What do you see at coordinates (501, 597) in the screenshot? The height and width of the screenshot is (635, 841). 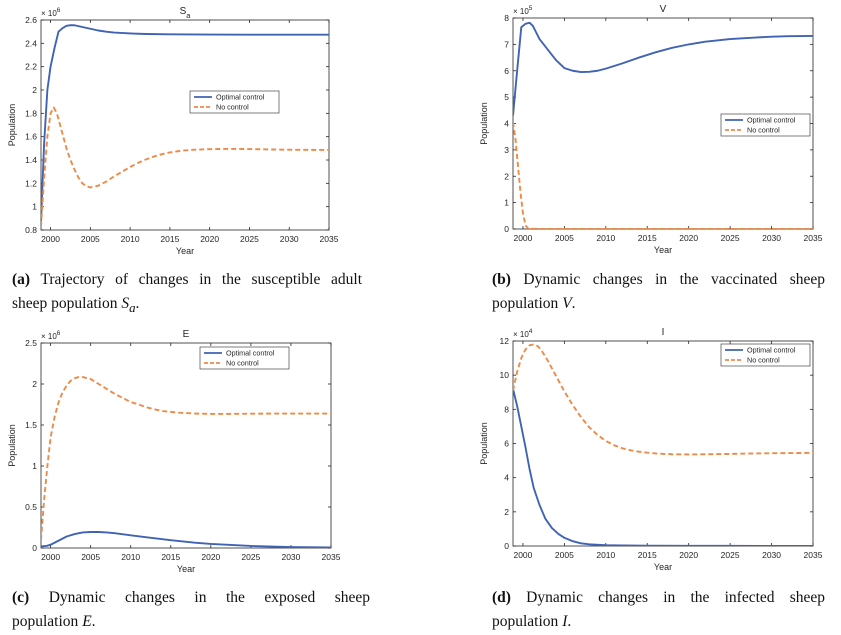 I see `caption-label: (d)` at bounding box center [501, 597].